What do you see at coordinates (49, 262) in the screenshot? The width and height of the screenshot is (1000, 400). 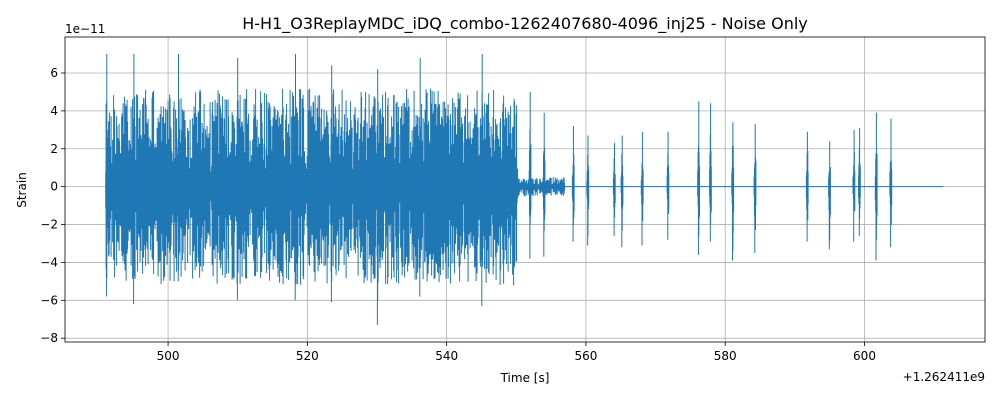 I see `y-tick-label: −4` at bounding box center [49, 262].